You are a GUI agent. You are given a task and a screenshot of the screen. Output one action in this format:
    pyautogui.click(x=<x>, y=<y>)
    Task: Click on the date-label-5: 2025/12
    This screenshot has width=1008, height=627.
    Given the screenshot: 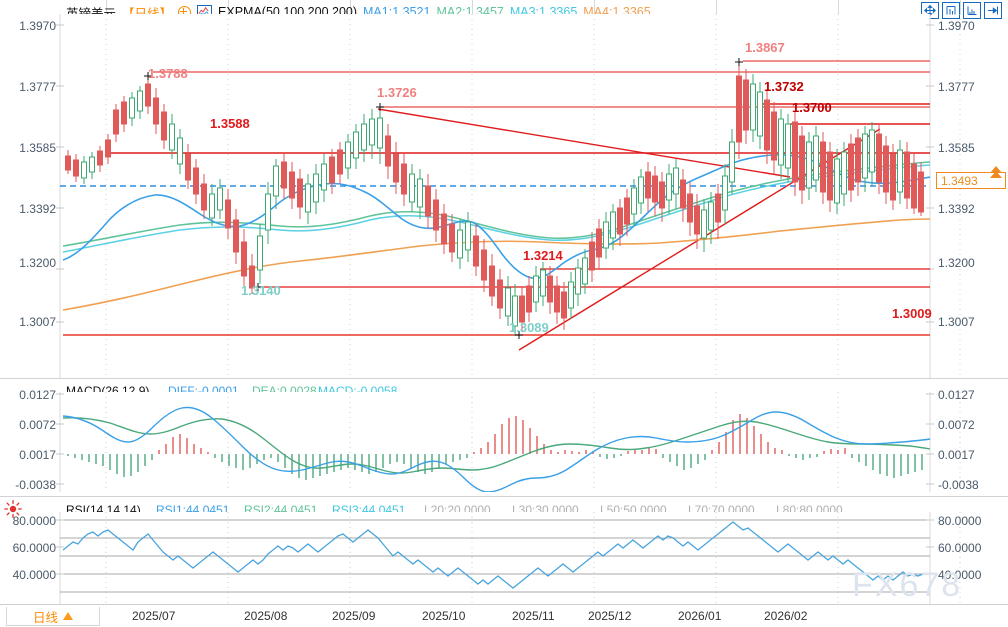 What is the action you would take?
    pyautogui.click(x=610, y=616)
    